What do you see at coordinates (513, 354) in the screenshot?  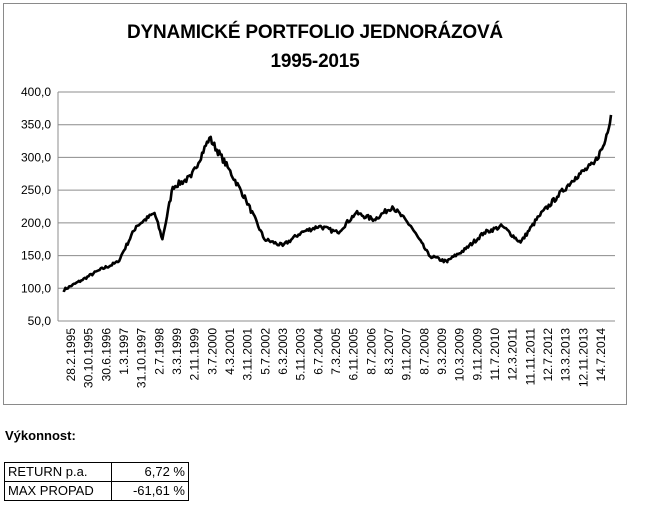 I see `x-tick-label: 12.3.2011` at bounding box center [513, 354].